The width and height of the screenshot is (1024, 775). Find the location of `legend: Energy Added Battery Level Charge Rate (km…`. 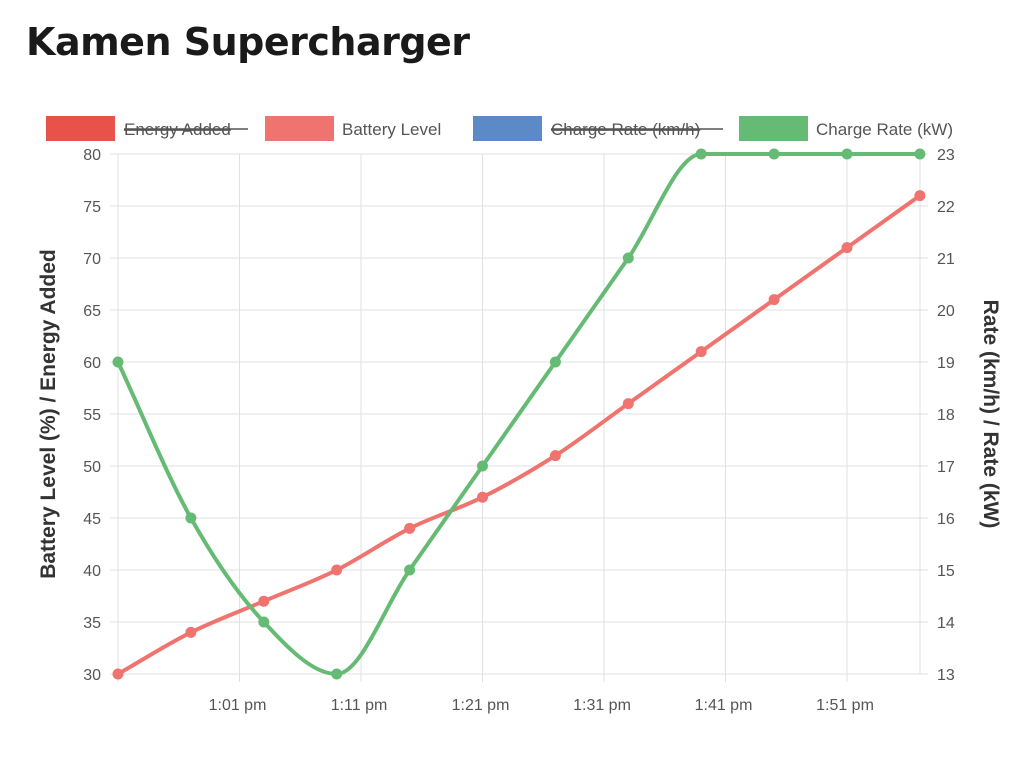

legend: Energy Added Battery Level Charge Rate (km… is located at coordinates (499, 128).